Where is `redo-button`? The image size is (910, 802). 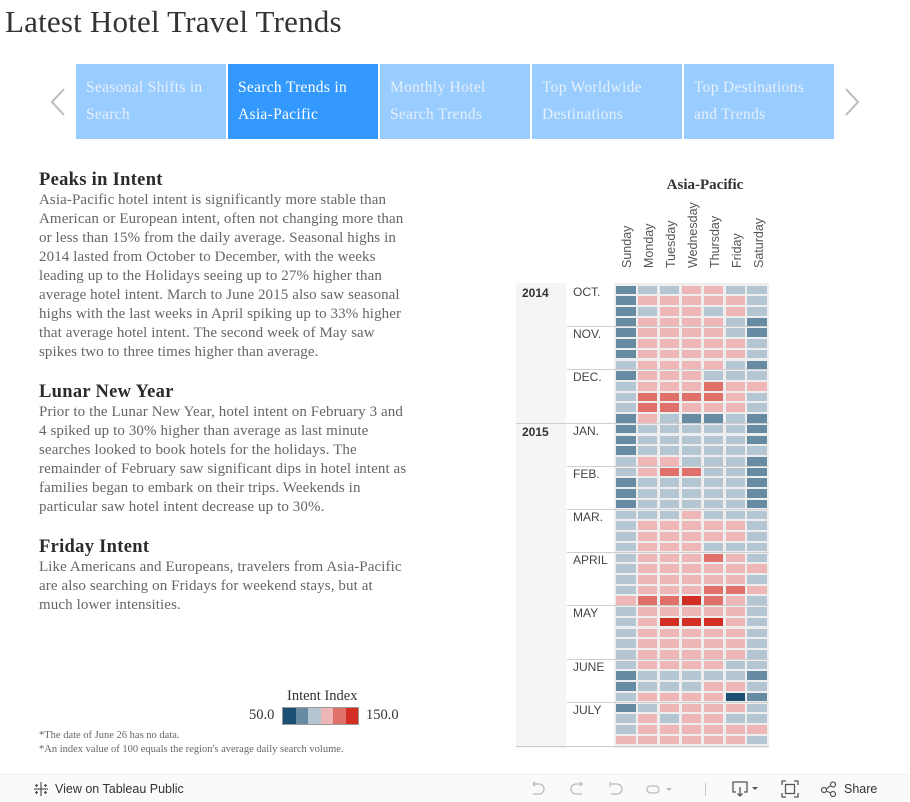
redo-button is located at coordinates (577, 788).